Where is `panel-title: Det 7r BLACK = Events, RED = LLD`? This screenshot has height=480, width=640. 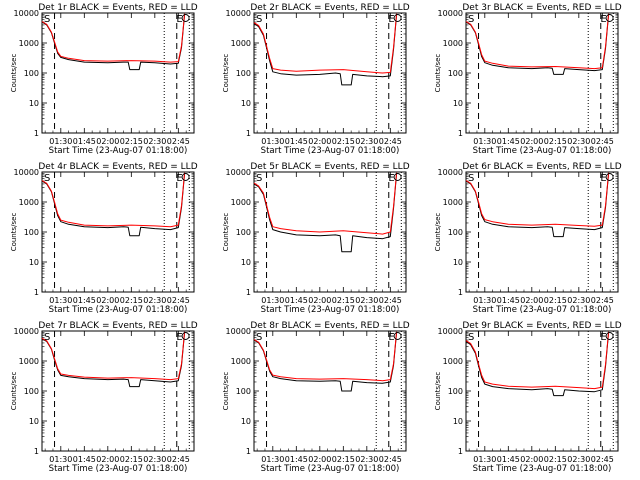 panel-title: Det 7r BLACK = Events, RED = LLD is located at coordinates (117, 326).